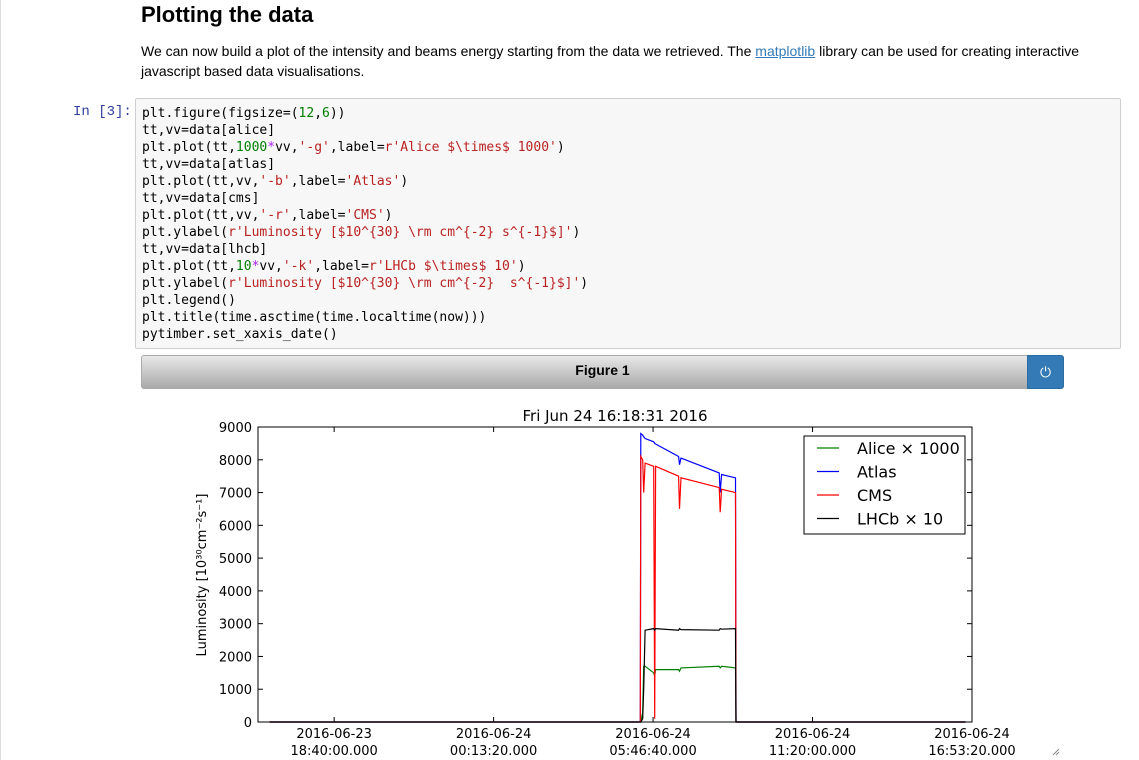  What do you see at coordinates (209, 164) in the screenshot?
I see `code-line: tt,vv=data[atlas]` at bounding box center [209, 164].